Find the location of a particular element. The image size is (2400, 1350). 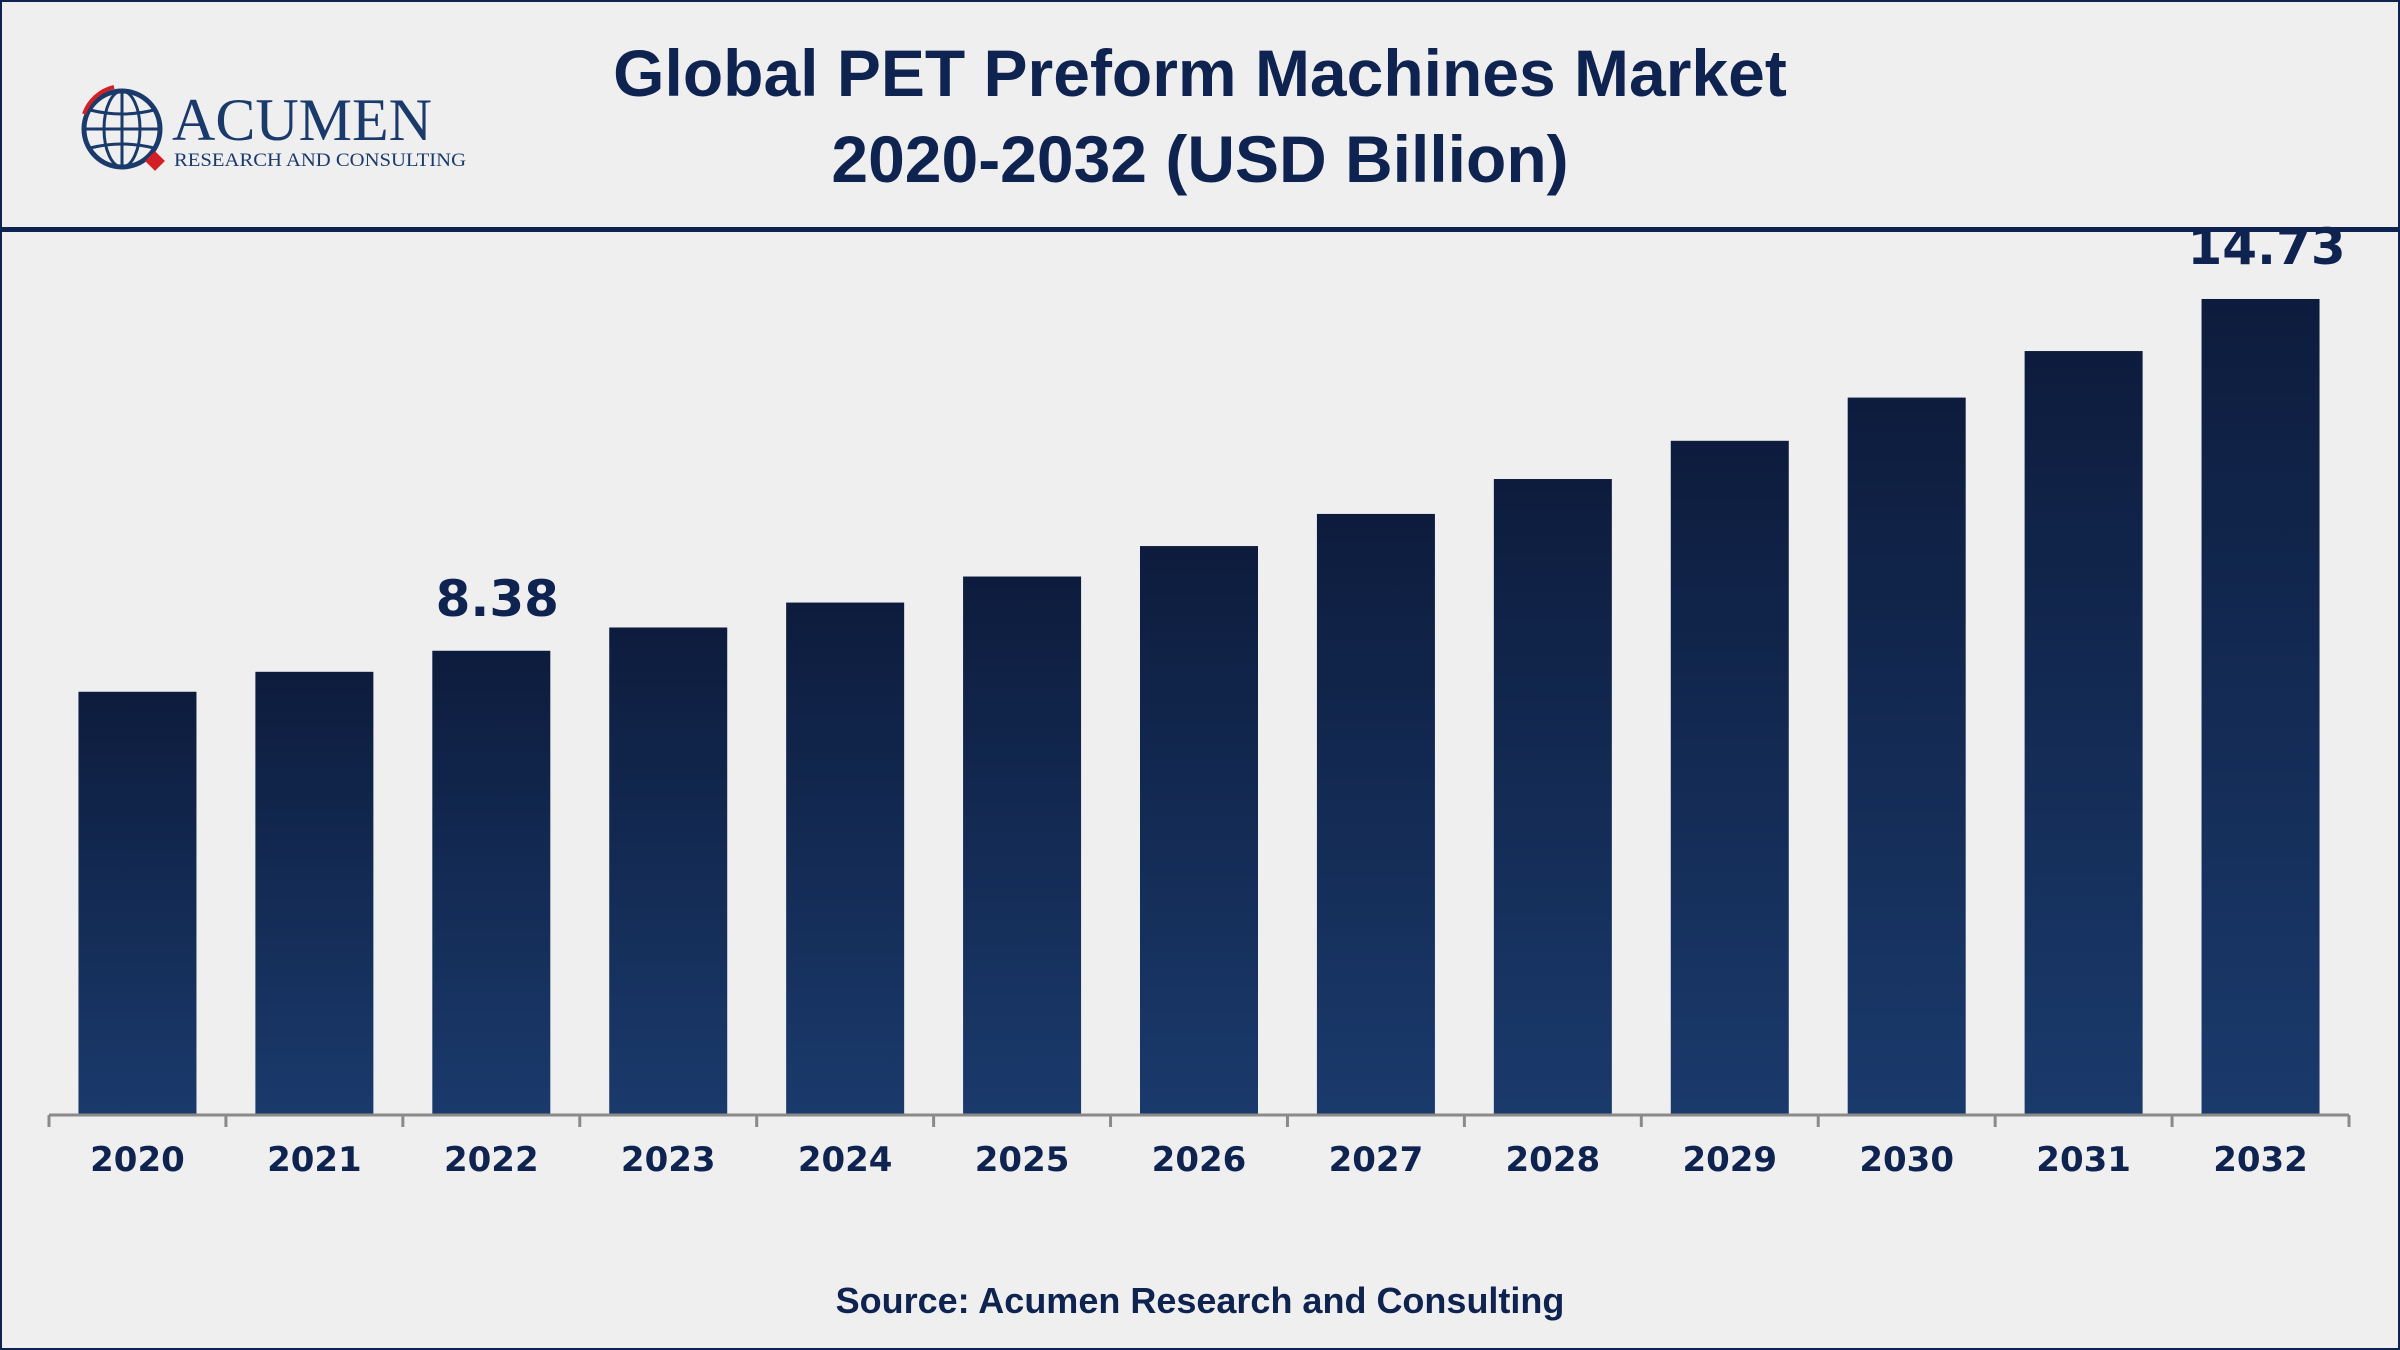

bar-2029 is located at coordinates (1729, 777).